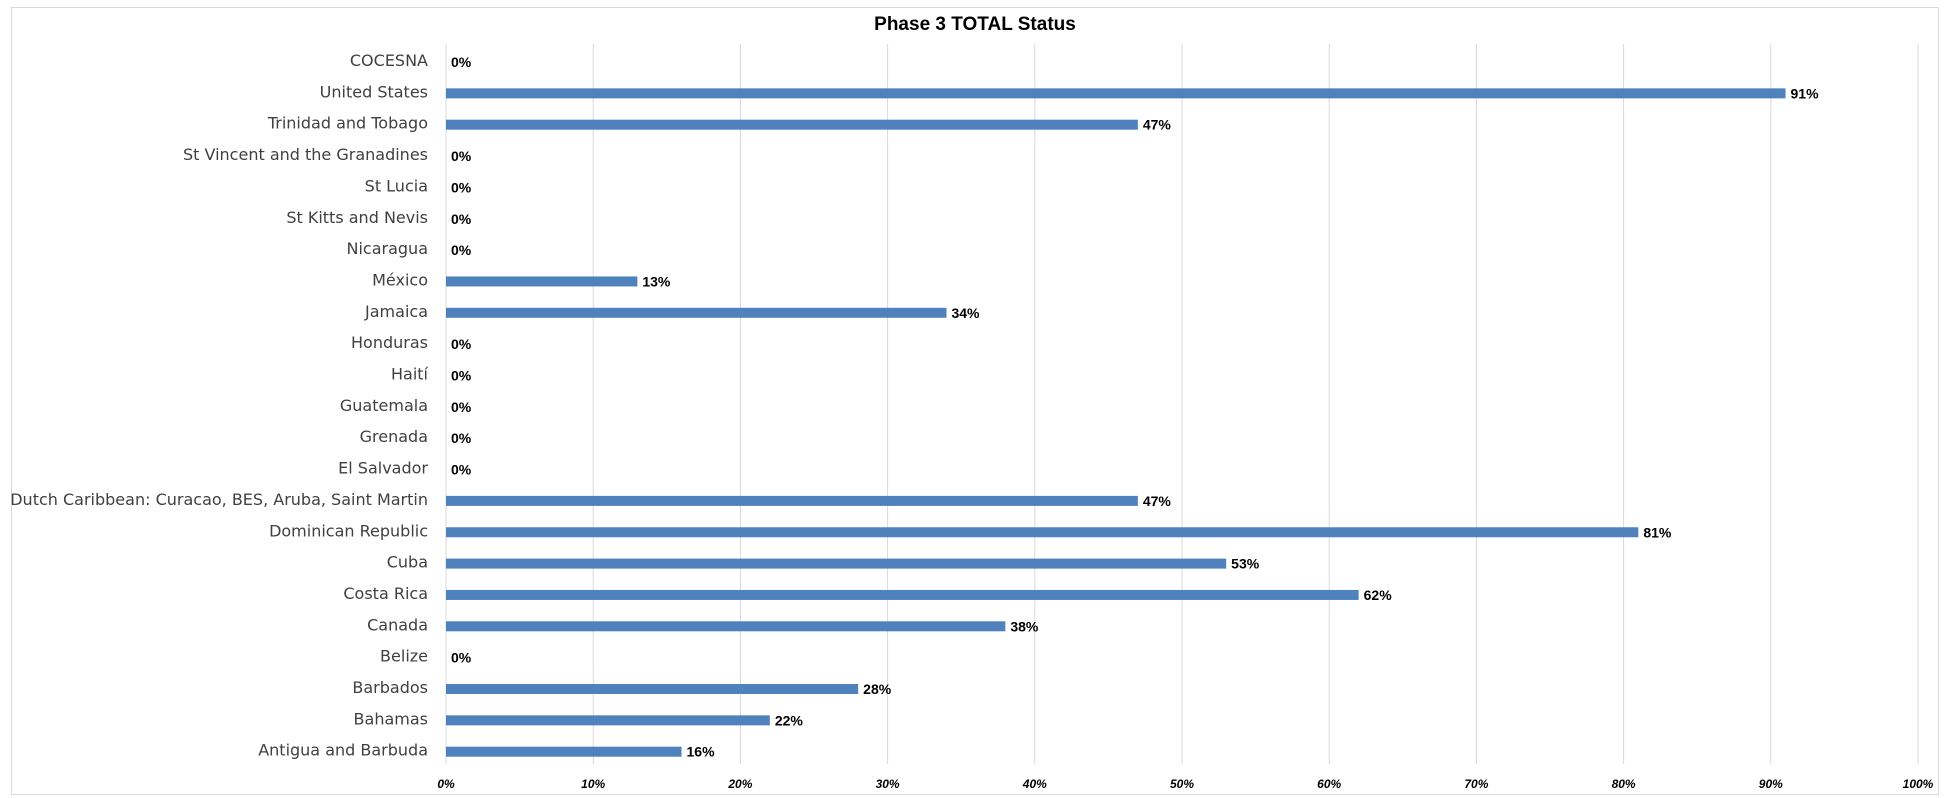 The image size is (1948, 798). I want to click on category-label: Honduras, so click(389, 342).